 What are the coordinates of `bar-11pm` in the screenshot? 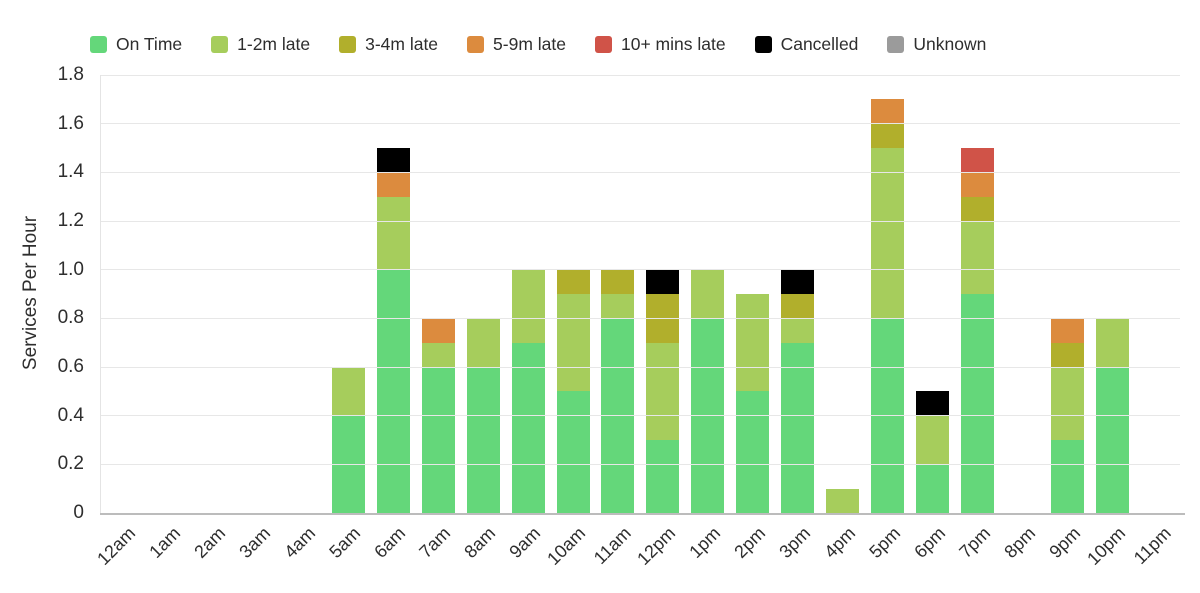 It's located at (1157, 294).